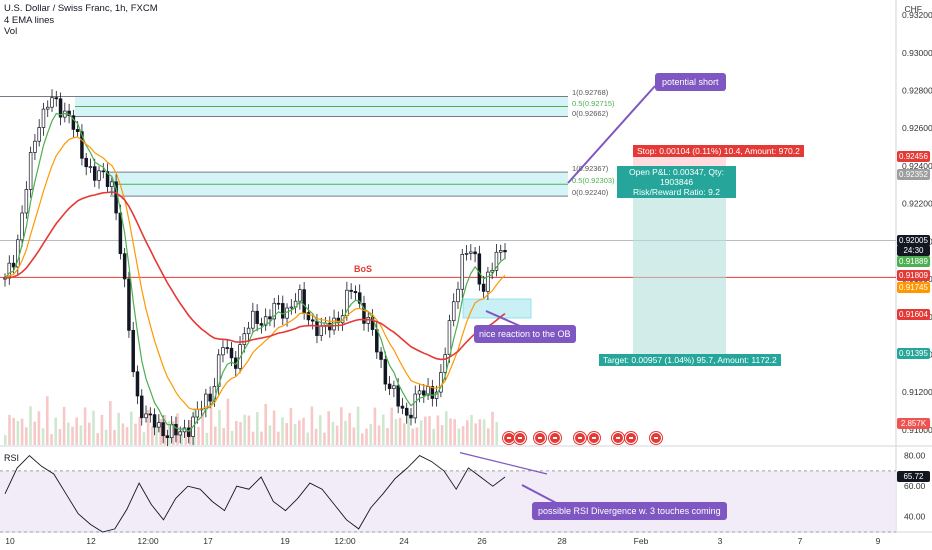 The image size is (932, 550). I want to click on price-badge-ema-green: 0.91889, so click(913, 261).